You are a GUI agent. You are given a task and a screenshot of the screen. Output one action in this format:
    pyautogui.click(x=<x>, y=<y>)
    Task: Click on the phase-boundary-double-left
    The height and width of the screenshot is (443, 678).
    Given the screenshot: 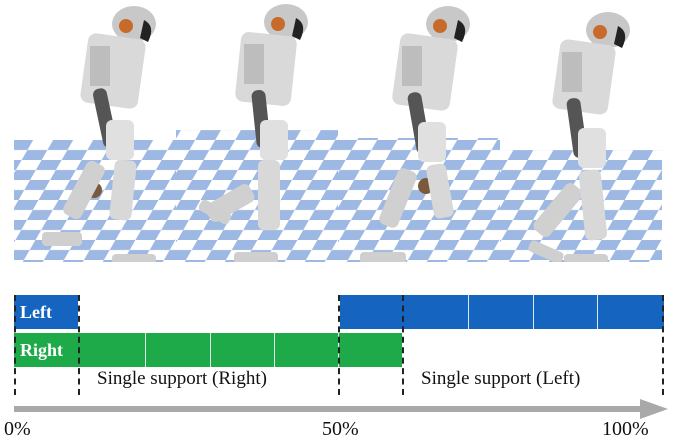 What is the action you would take?
    pyautogui.click(x=403, y=345)
    